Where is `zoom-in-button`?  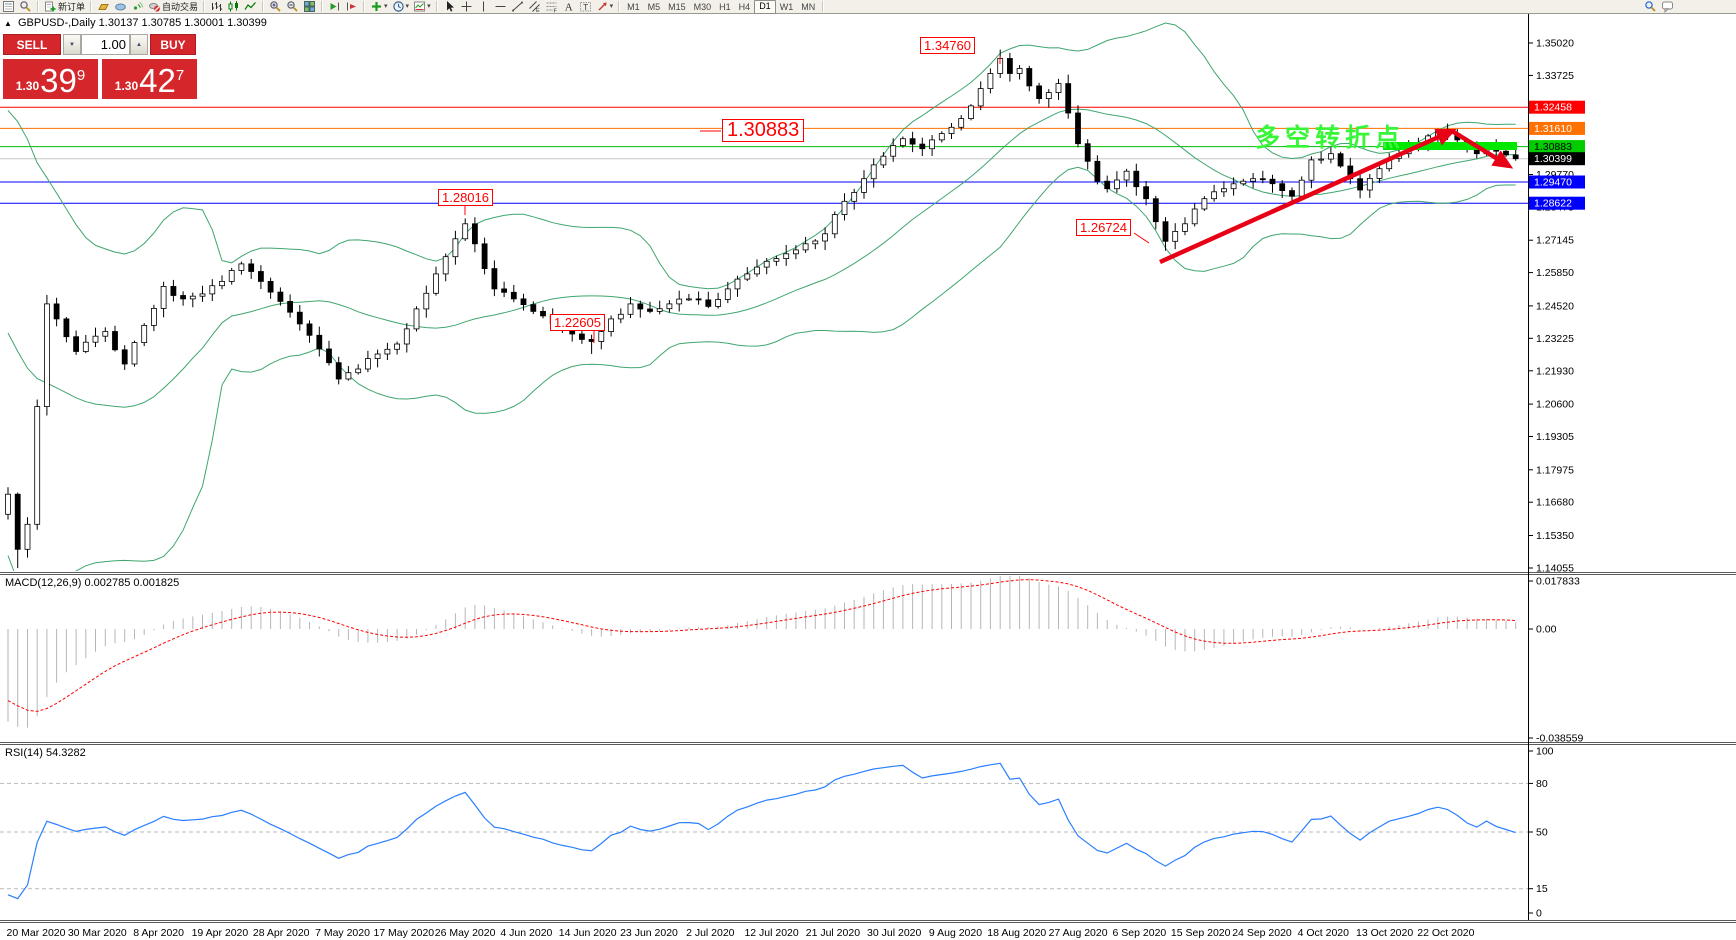
zoom-in-button is located at coordinates (275, 6).